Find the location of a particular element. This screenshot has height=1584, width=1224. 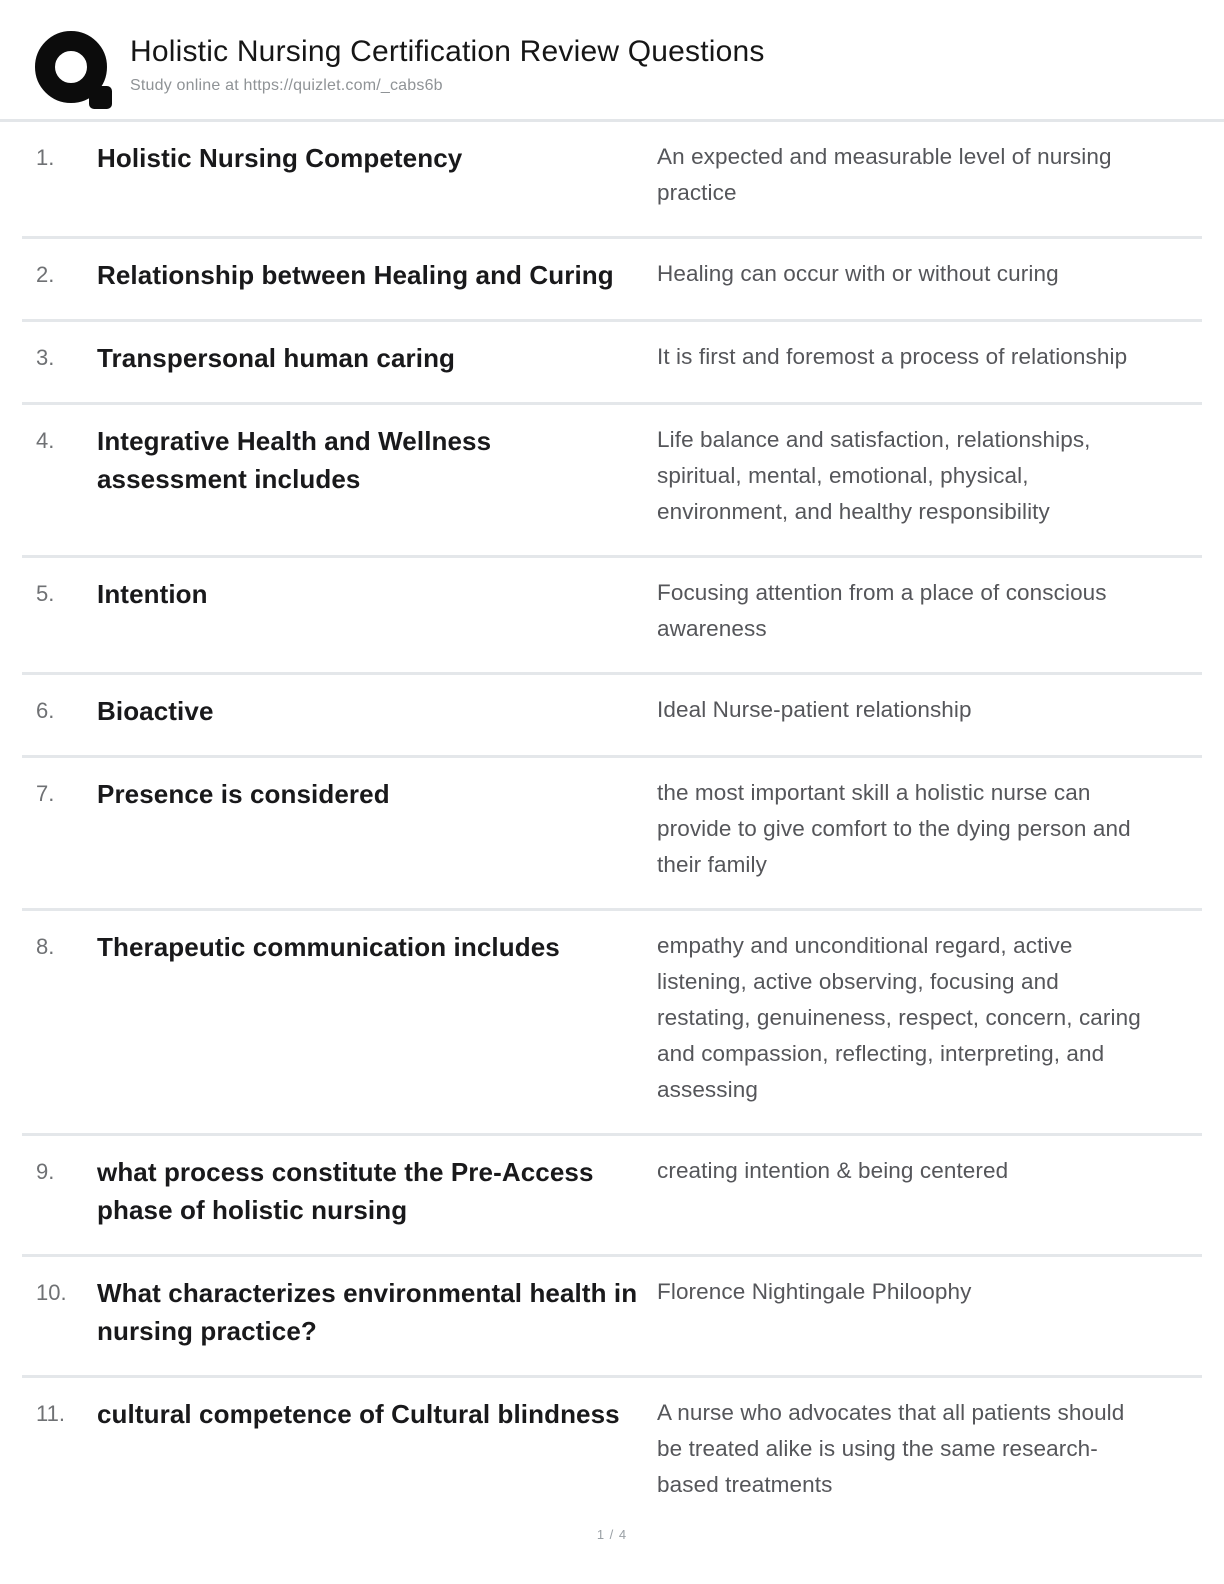

term-number: 5. is located at coordinates (45, 593).